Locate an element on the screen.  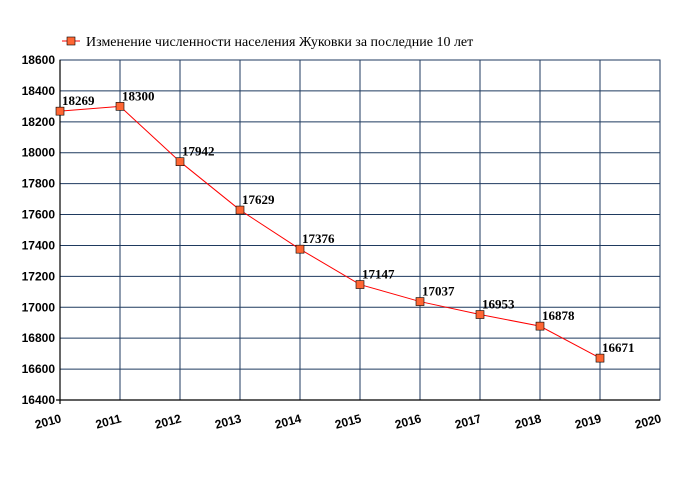
y-tick-label: 16400 is located at coordinates (39, 400).